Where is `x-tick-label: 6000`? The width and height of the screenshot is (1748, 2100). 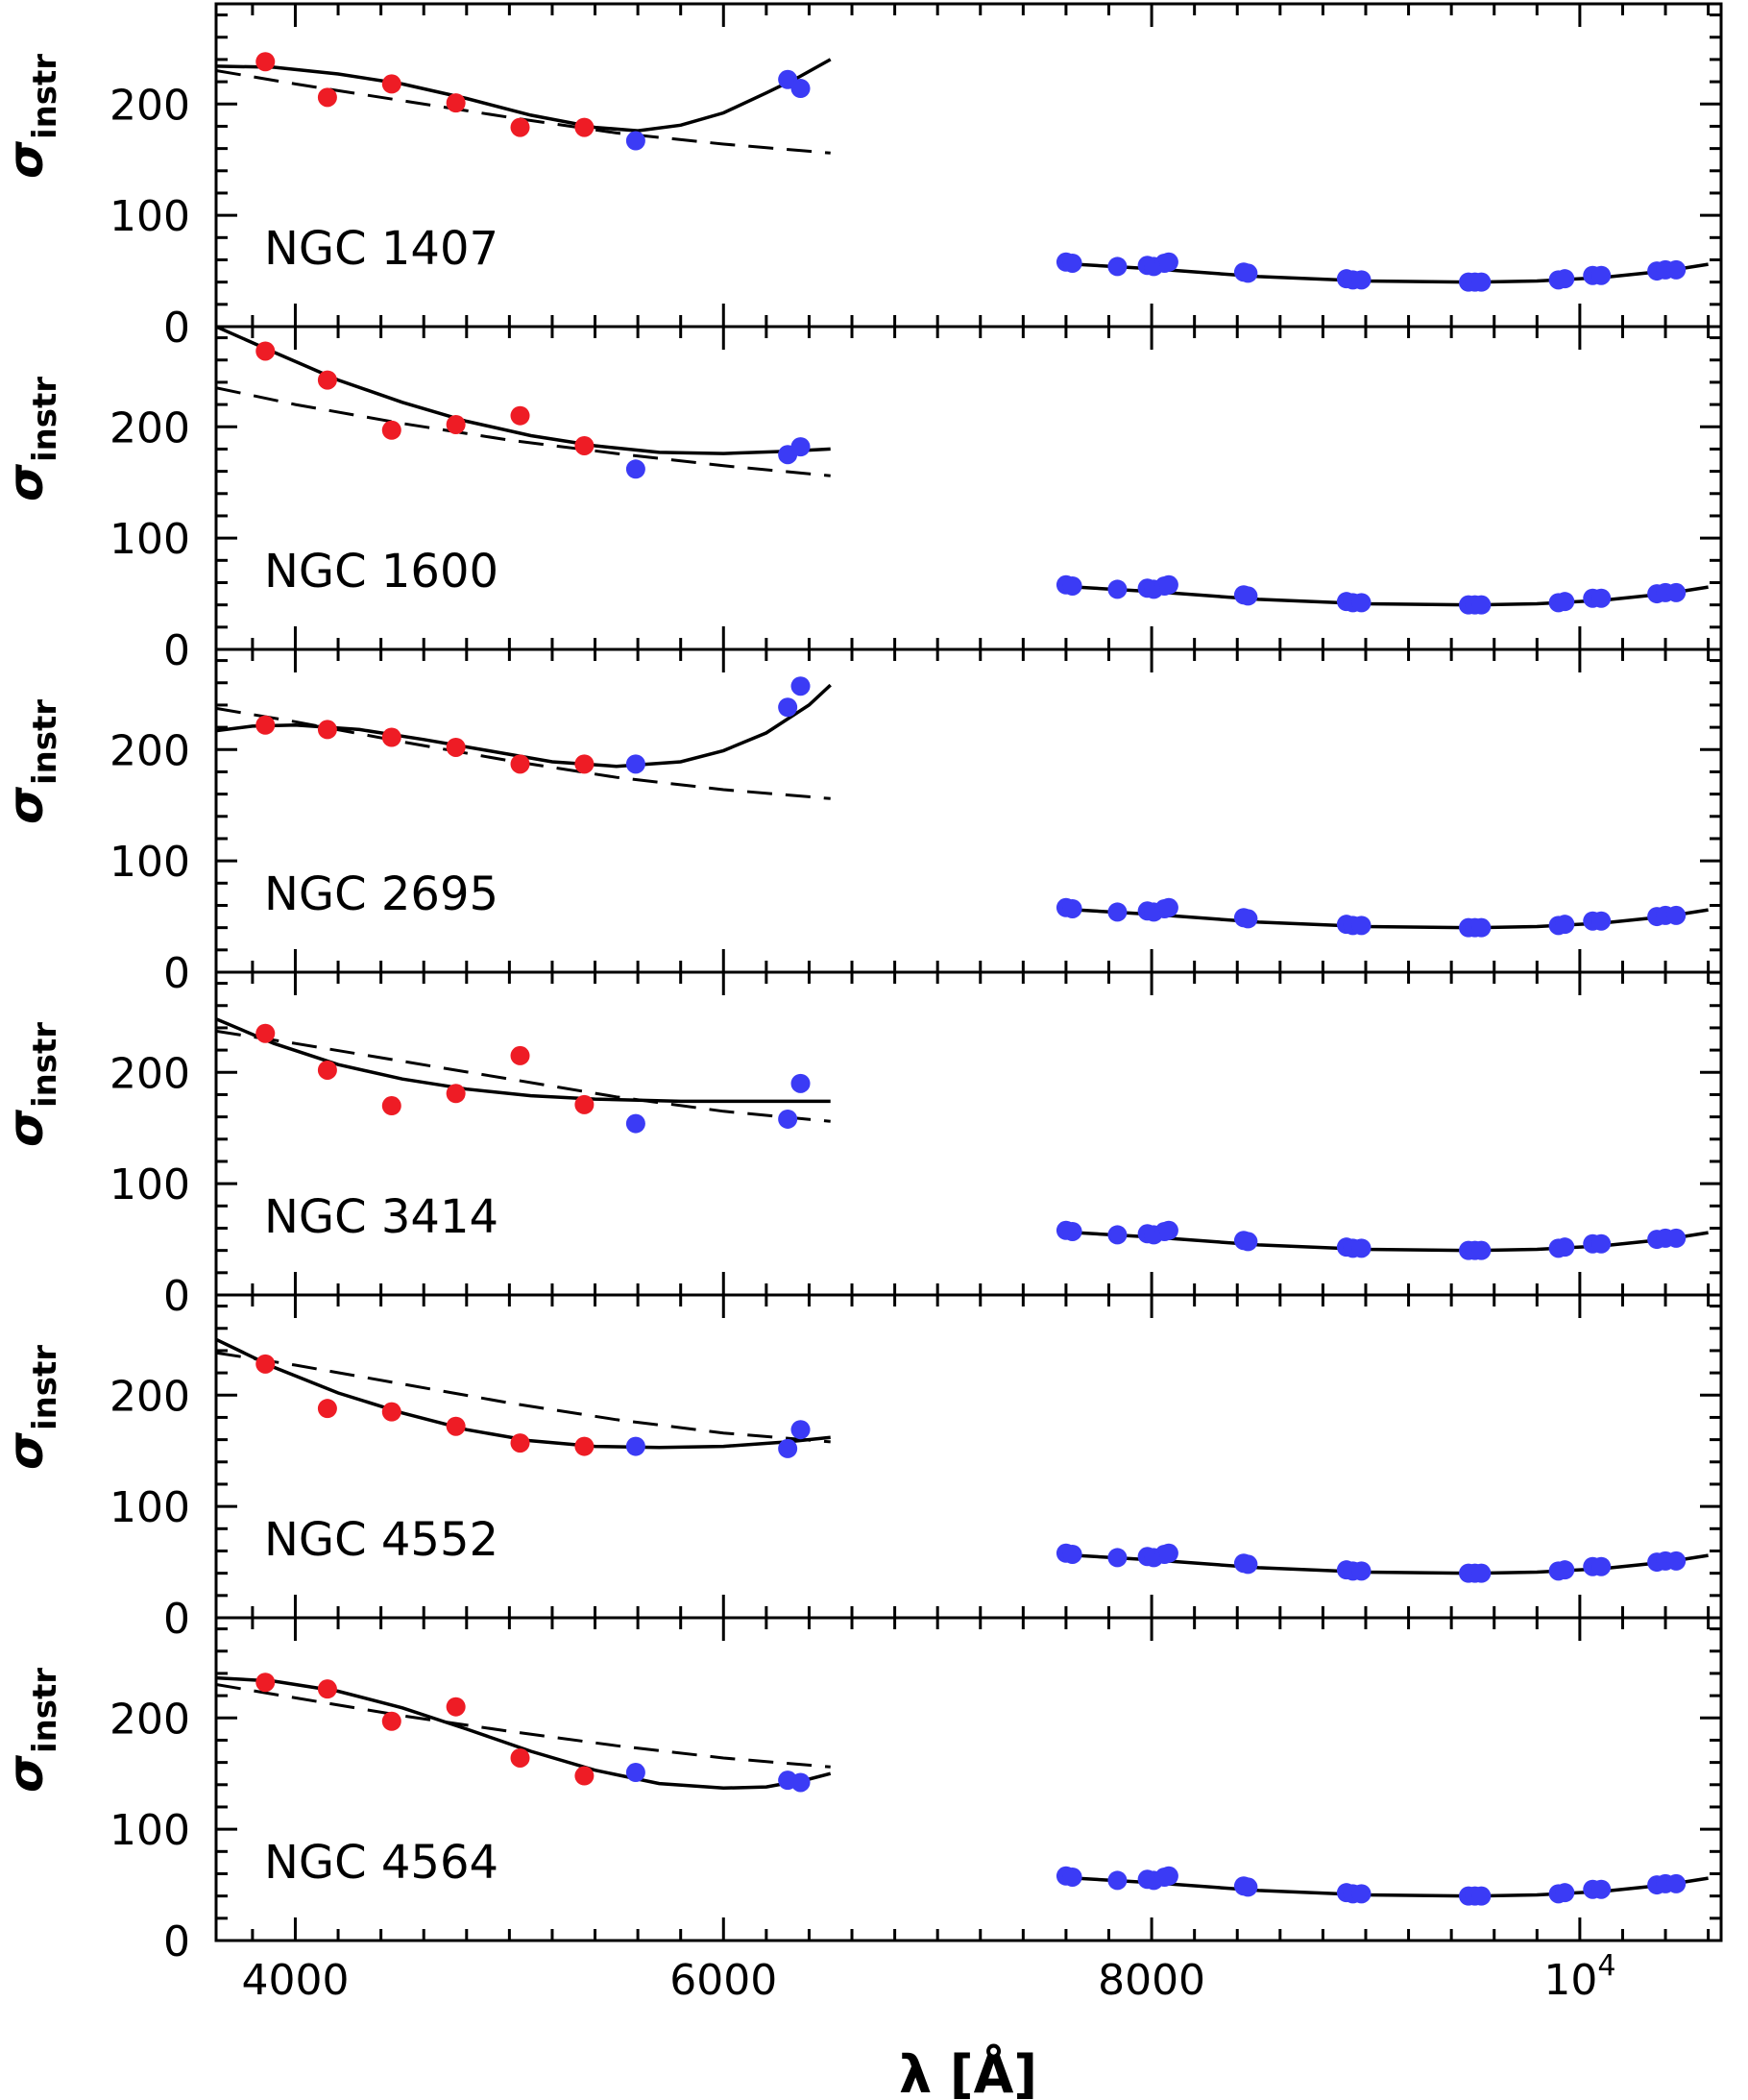
x-tick-label: 6000 is located at coordinates (723, 1980).